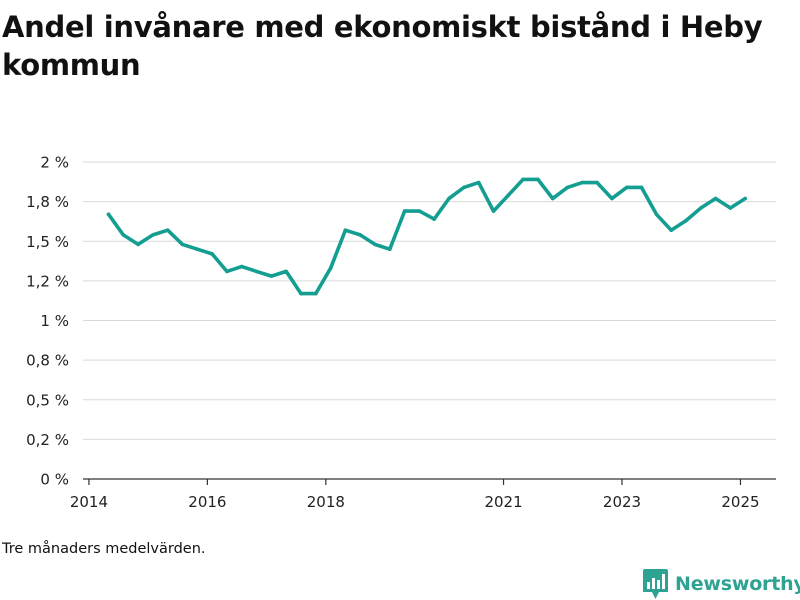  Describe the element at coordinates (47, 400) in the screenshot. I see `y-tick-label: 0,5 %` at that location.